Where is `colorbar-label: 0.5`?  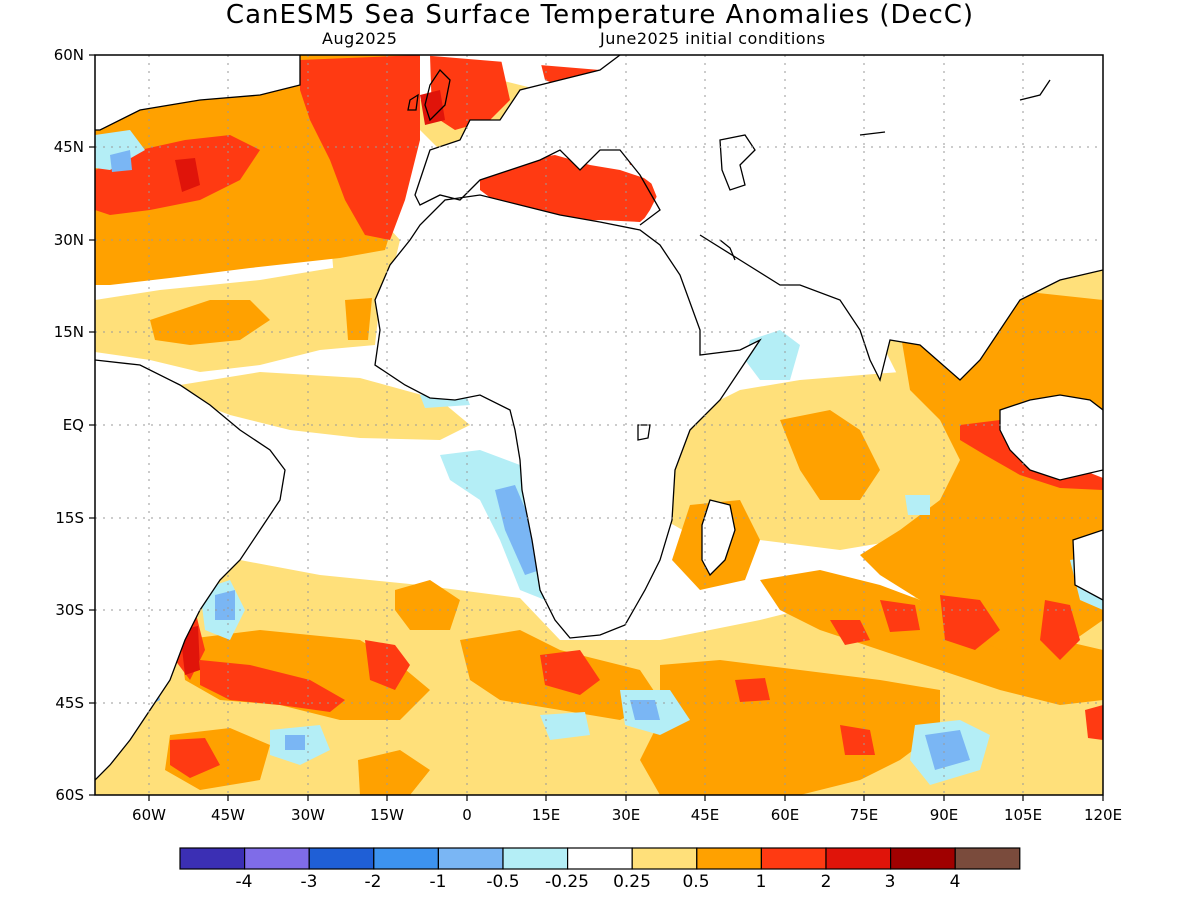
colorbar-label: 0.5 is located at coordinates (695, 882).